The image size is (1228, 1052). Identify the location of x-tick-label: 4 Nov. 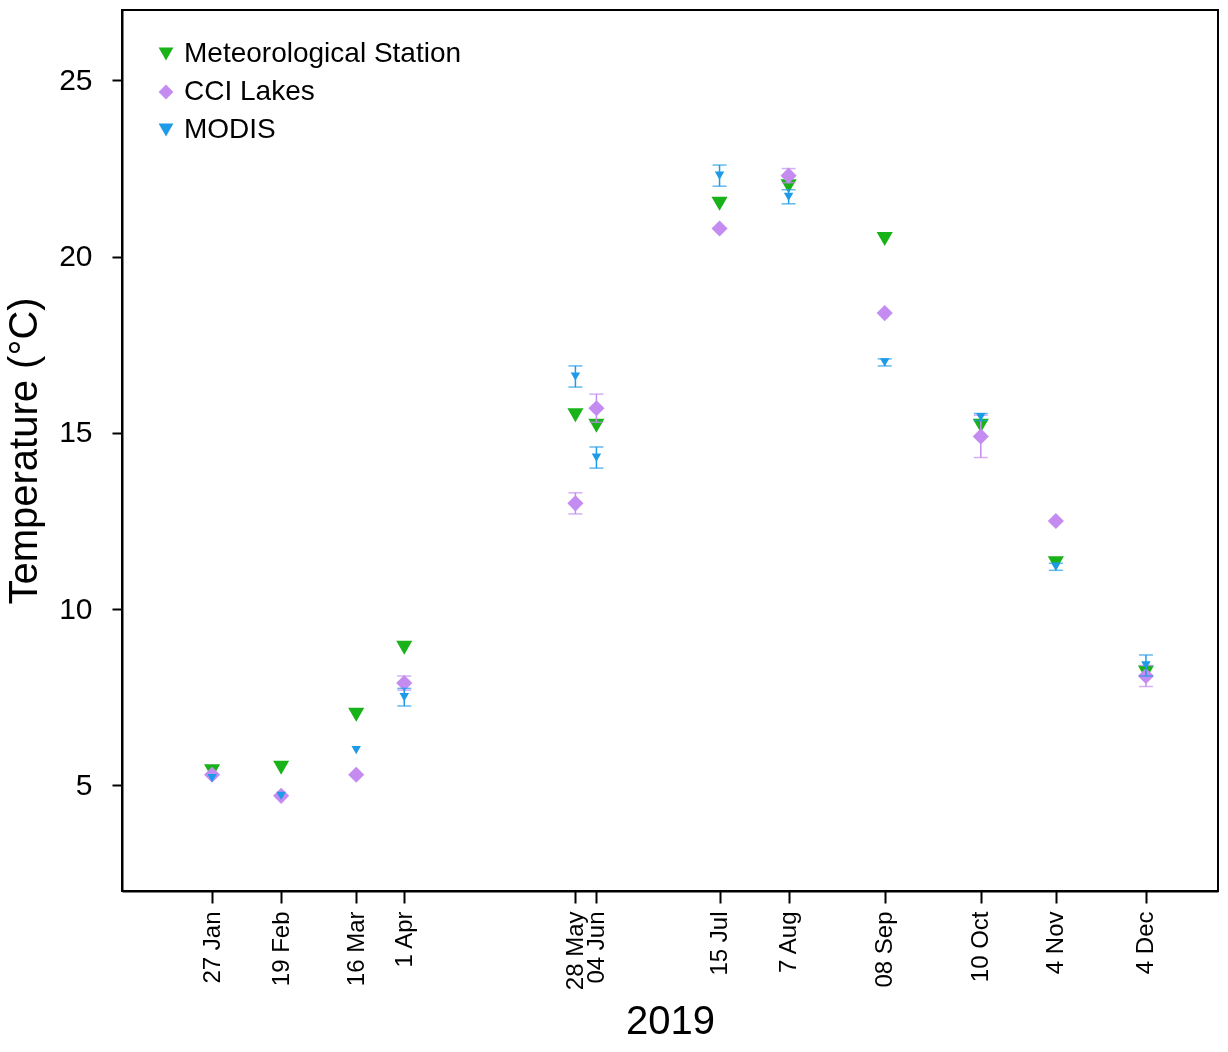
(1055, 943).